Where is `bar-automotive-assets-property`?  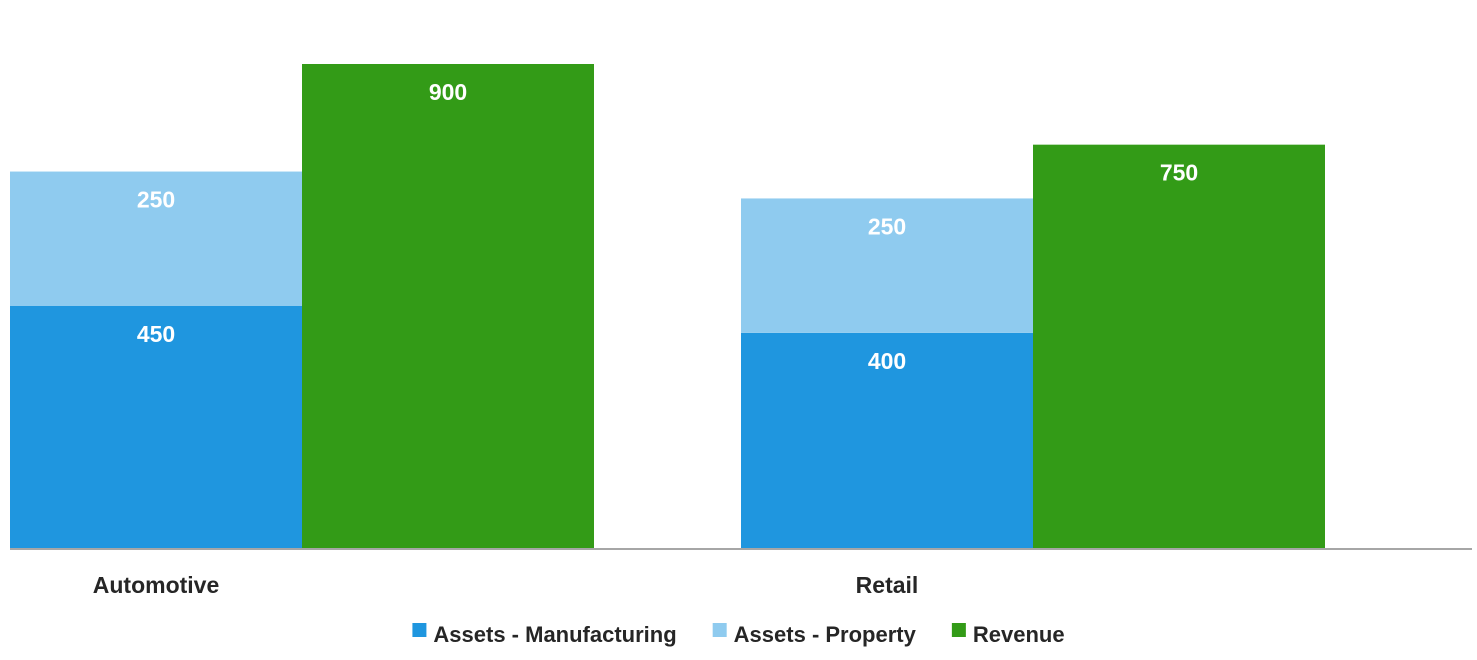 bar-automotive-assets-property is located at coordinates (156, 238).